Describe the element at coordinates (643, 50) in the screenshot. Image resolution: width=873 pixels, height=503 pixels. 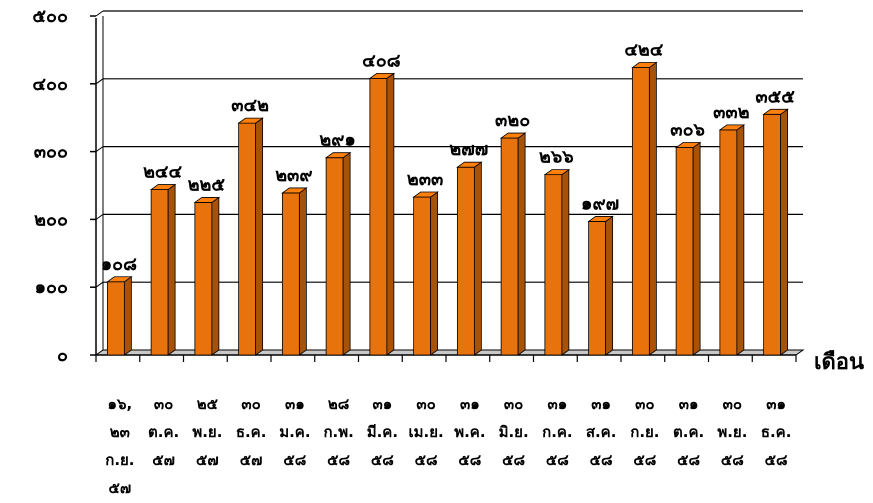
I see `data-label: ๔๒๔` at that location.